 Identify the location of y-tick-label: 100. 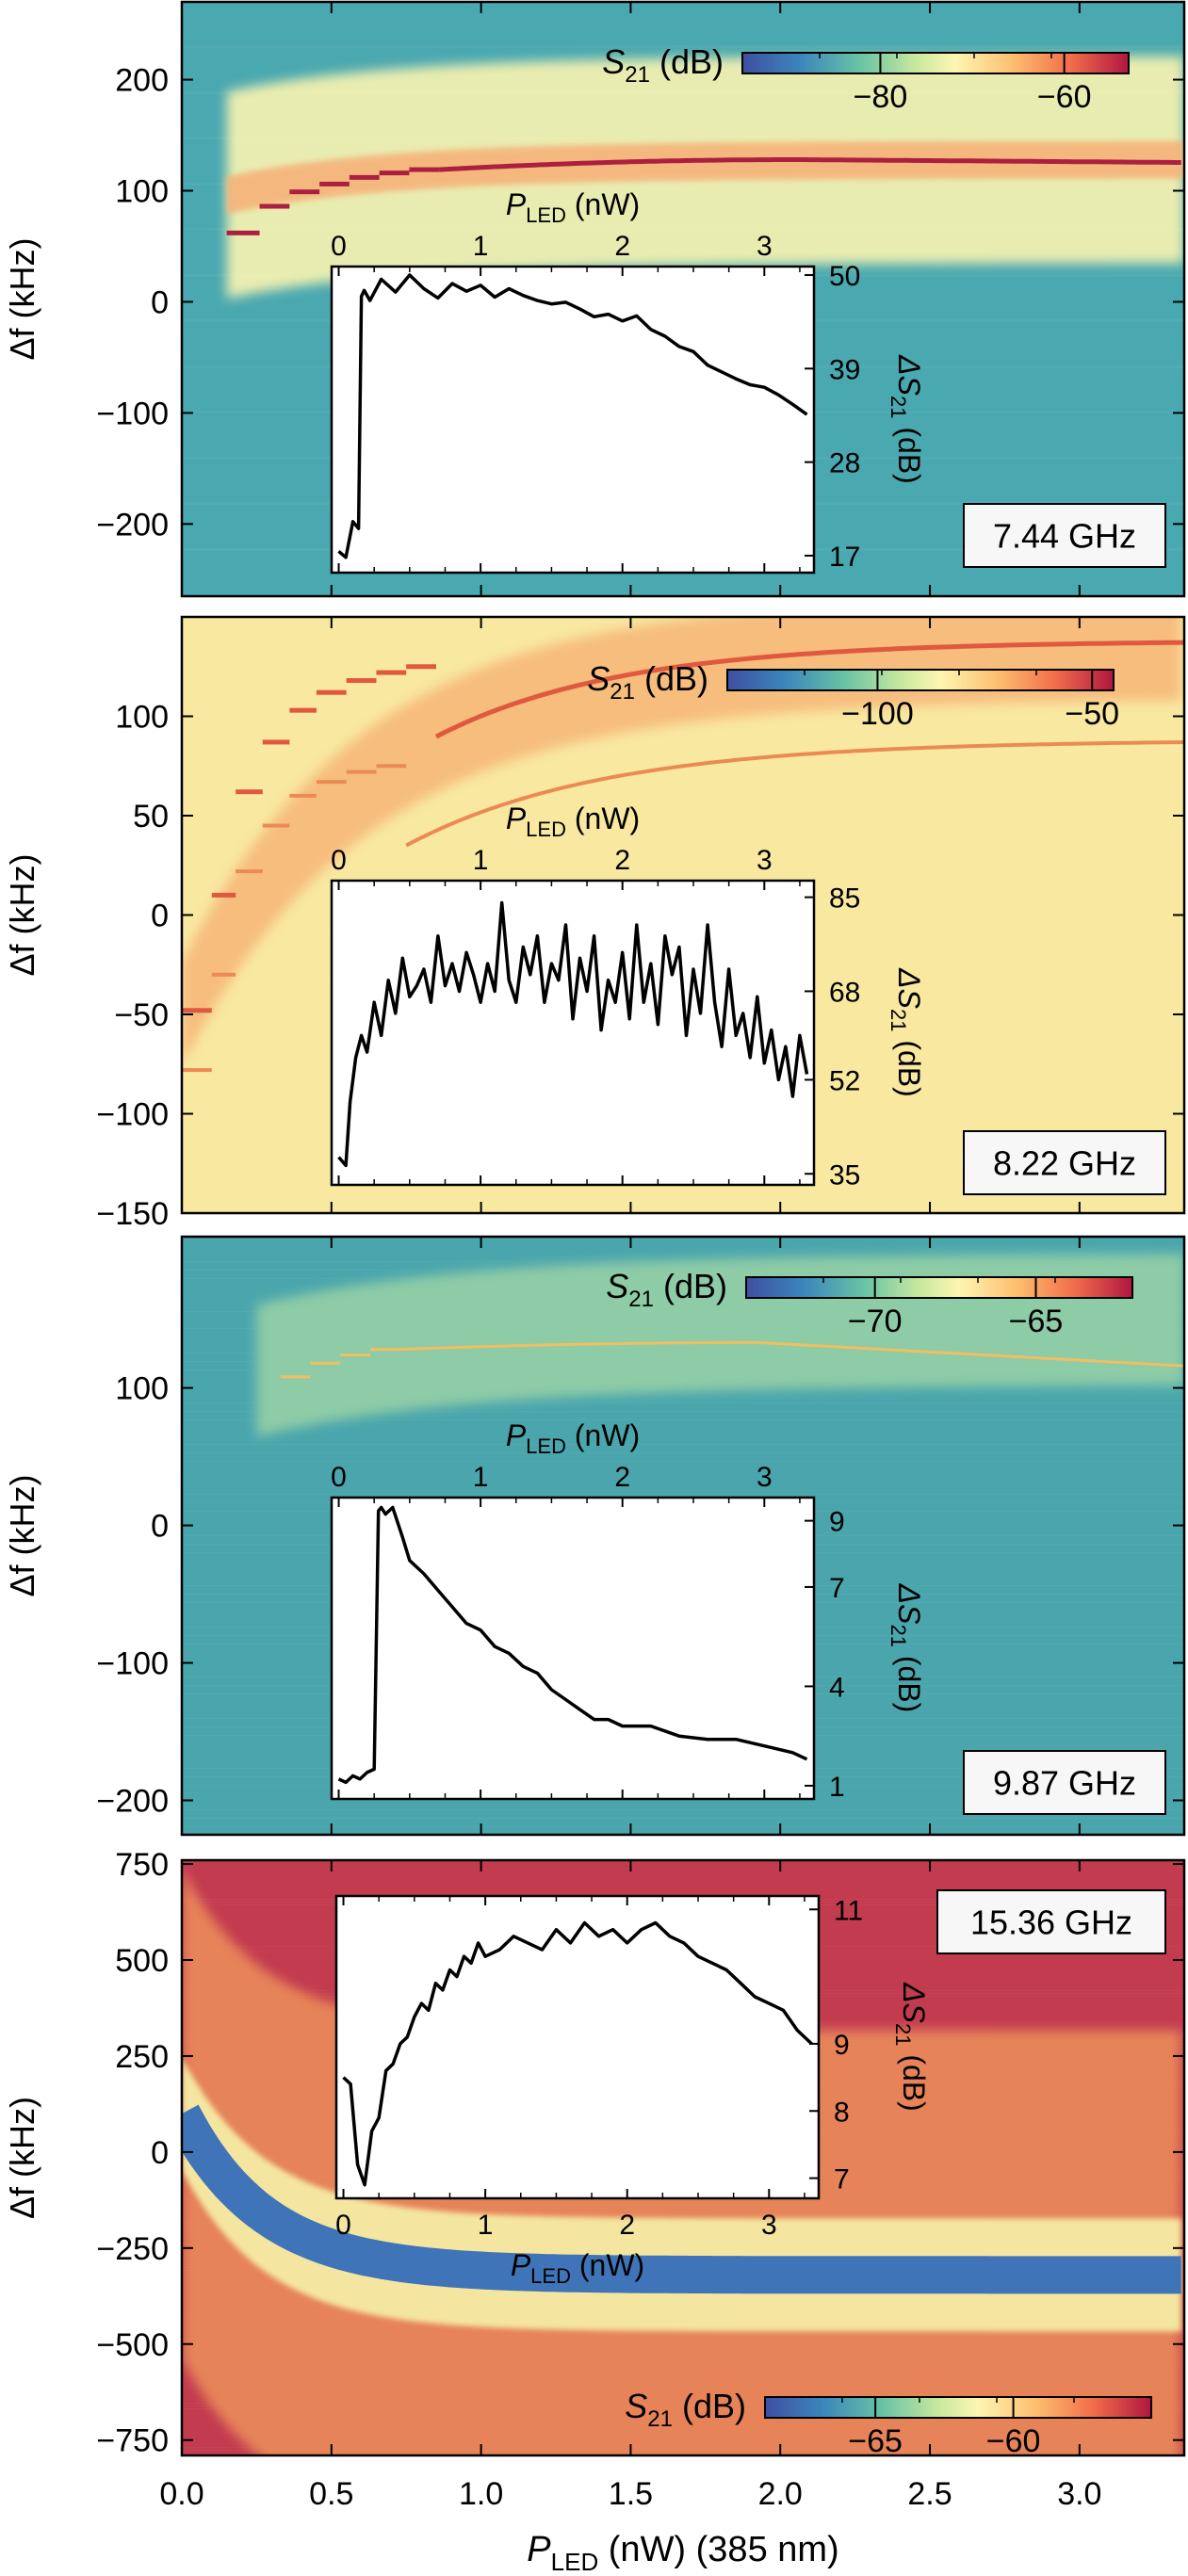
(142, 1389).